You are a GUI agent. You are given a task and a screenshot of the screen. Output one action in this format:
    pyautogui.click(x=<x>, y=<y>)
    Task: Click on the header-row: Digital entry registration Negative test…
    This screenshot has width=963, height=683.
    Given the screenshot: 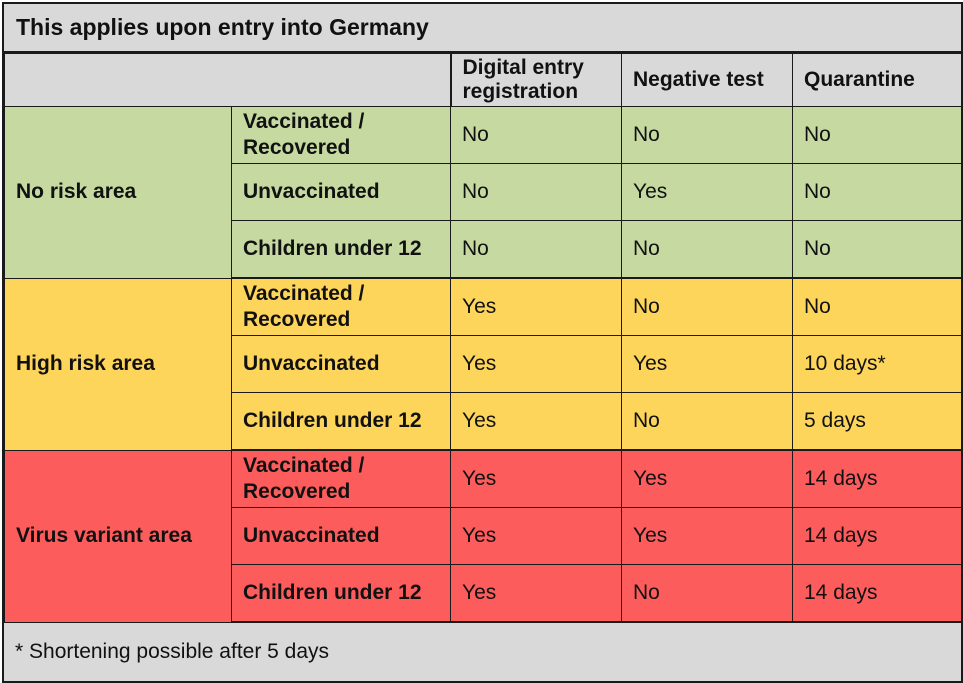 What is the action you would take?
    pyautogui.click(x=483, y=80)
    